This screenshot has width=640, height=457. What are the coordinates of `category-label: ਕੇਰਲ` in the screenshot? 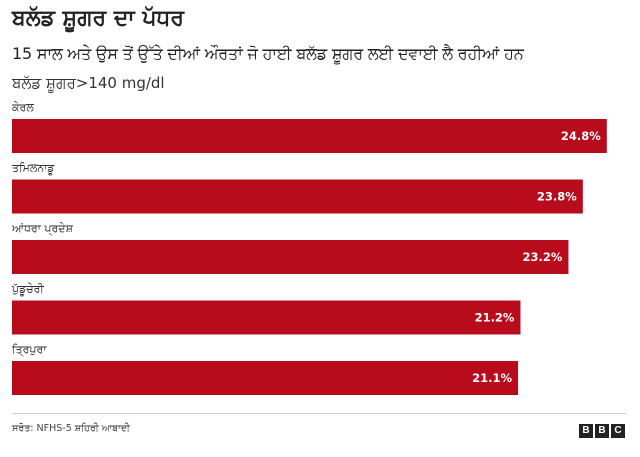 It's located at (22, 107).